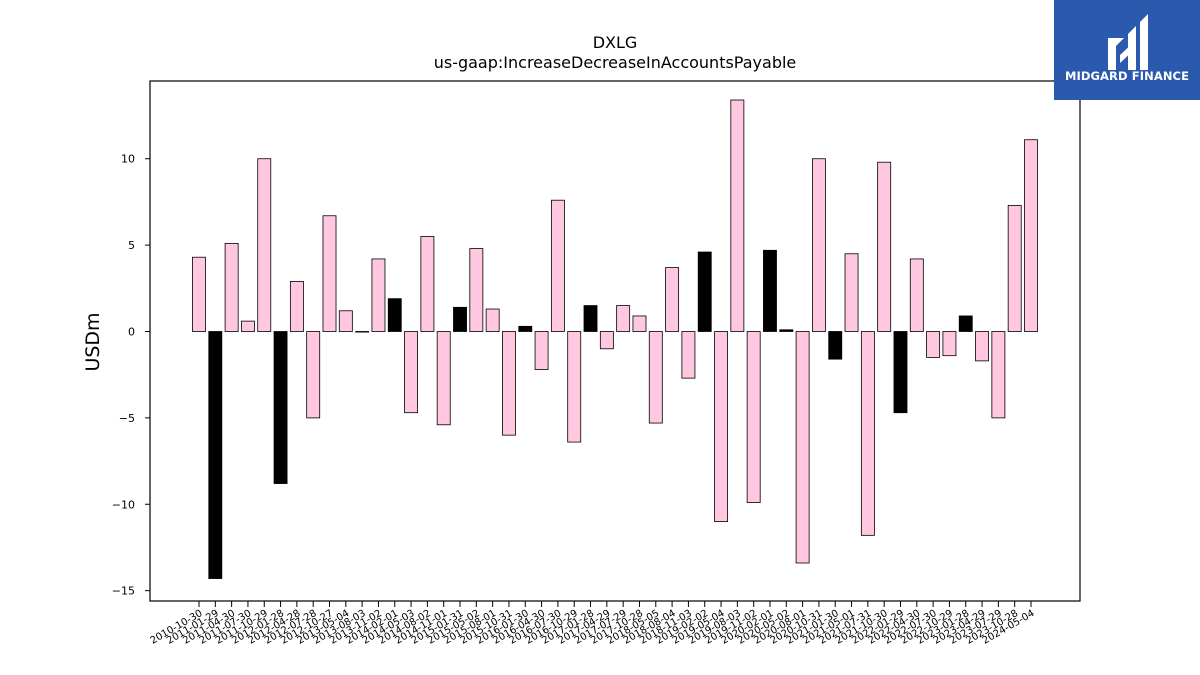 The width and height of the screenshot is (1200, 675). What do you see at coordinates (128, 159) in the screenshot?
I see `y-tick-label: 10` at bounding box center [128, 159].